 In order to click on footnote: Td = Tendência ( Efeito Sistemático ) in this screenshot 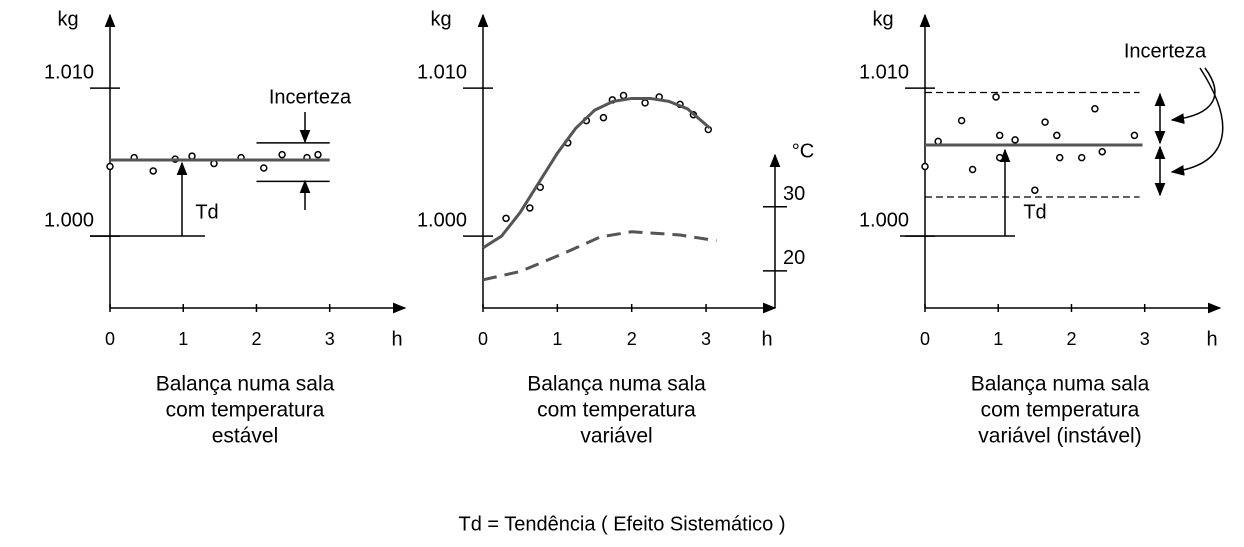, I will do `click(621, 524)`.